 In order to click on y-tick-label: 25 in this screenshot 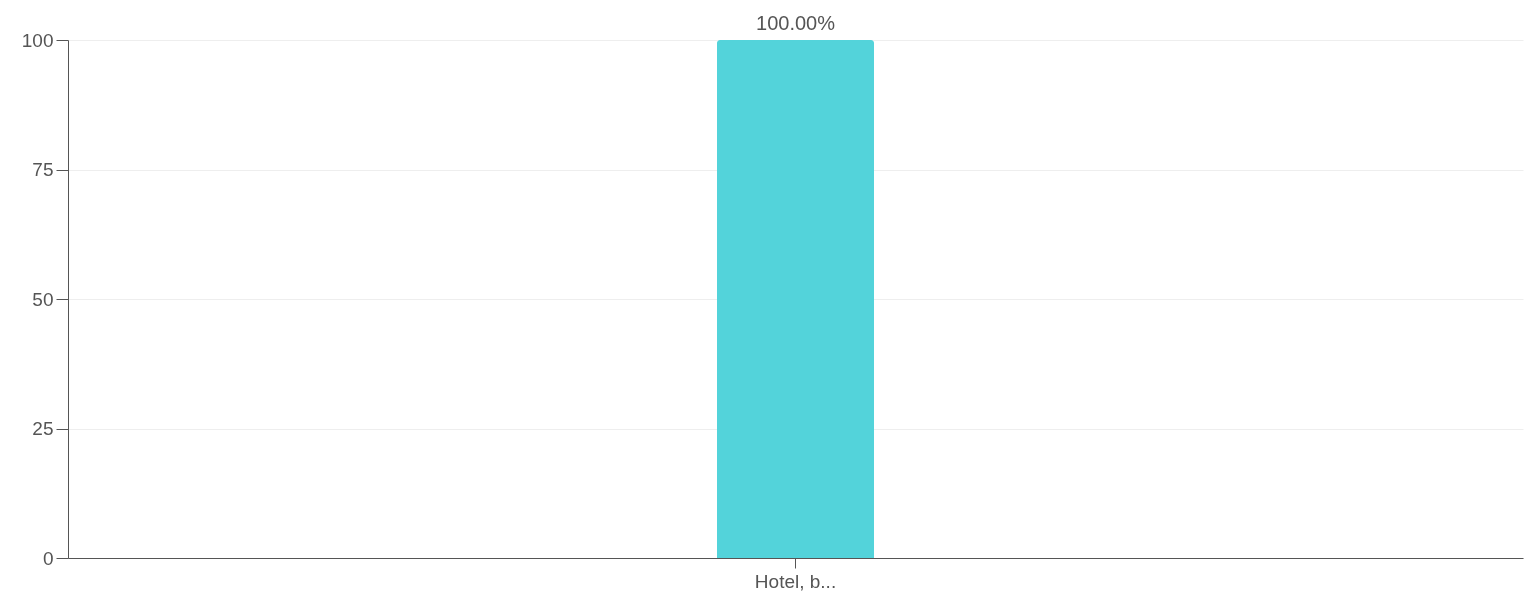, I will do `click(43, 428)`.